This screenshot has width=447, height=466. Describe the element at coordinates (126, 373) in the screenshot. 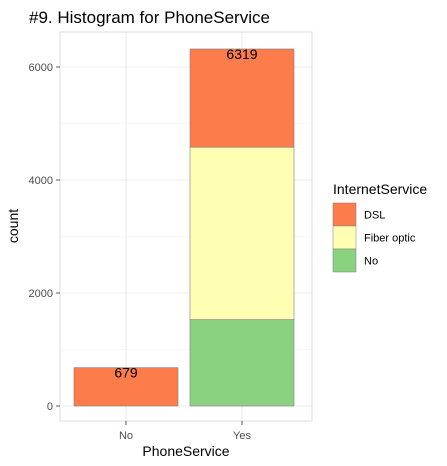

I see `total-label-no: 679` at that location.